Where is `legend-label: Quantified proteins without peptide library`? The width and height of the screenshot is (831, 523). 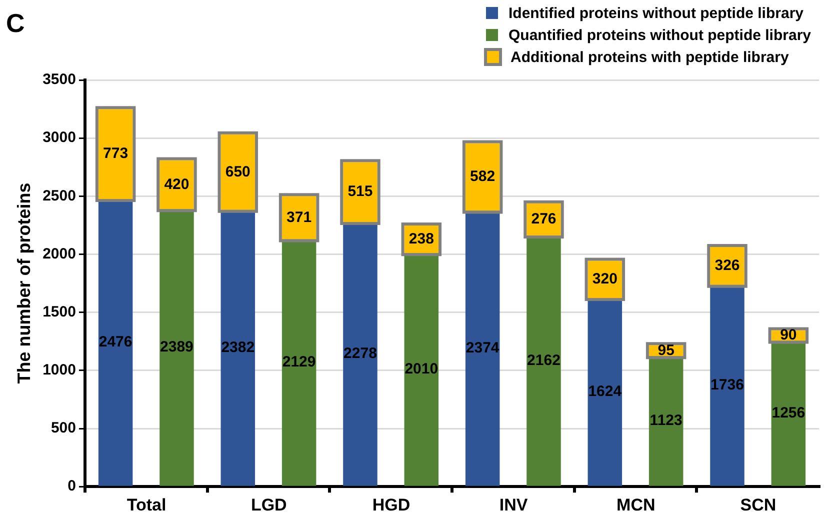 legend-label: Quantified proteins without peptide library is located at coordinates (659, 35).